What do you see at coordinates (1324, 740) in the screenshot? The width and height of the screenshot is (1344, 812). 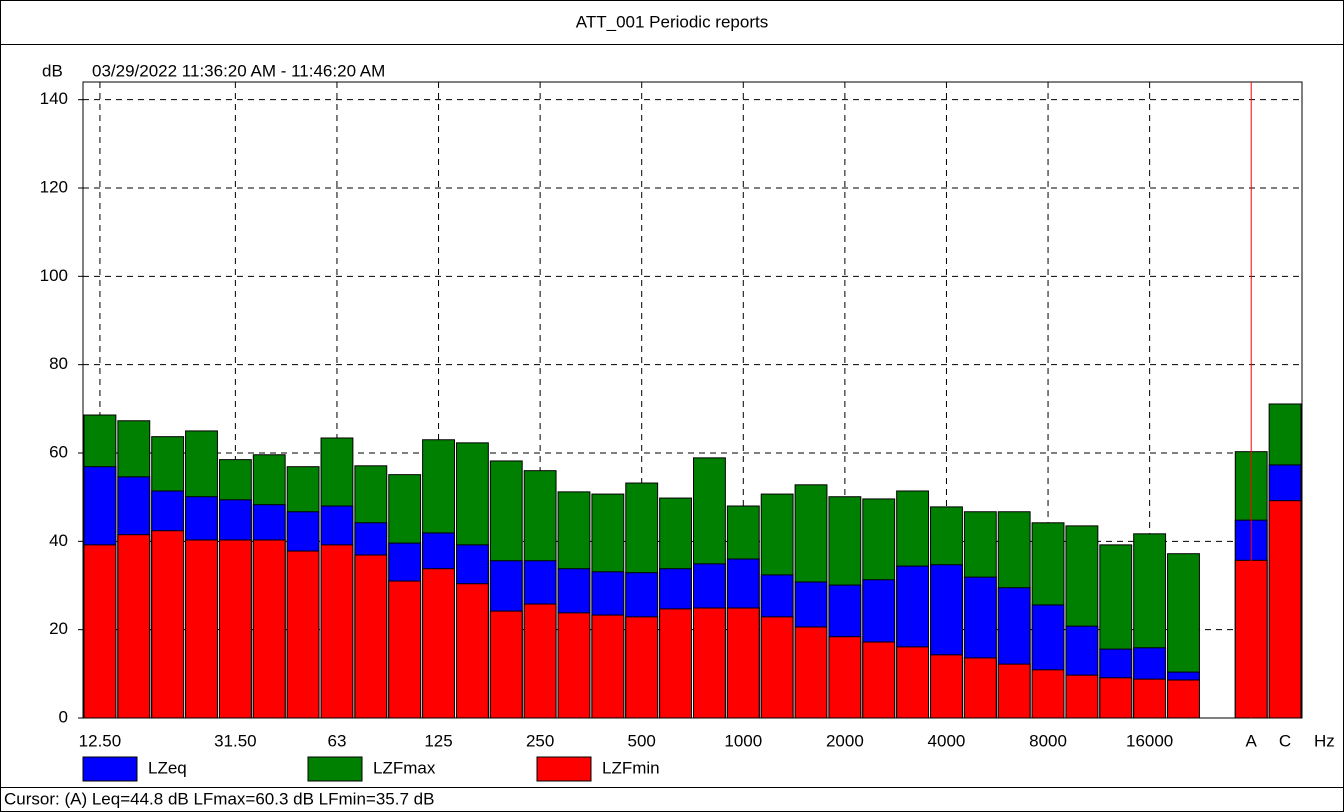 I see `x-axis-label: Hz` at bounding box center [1324, 740].